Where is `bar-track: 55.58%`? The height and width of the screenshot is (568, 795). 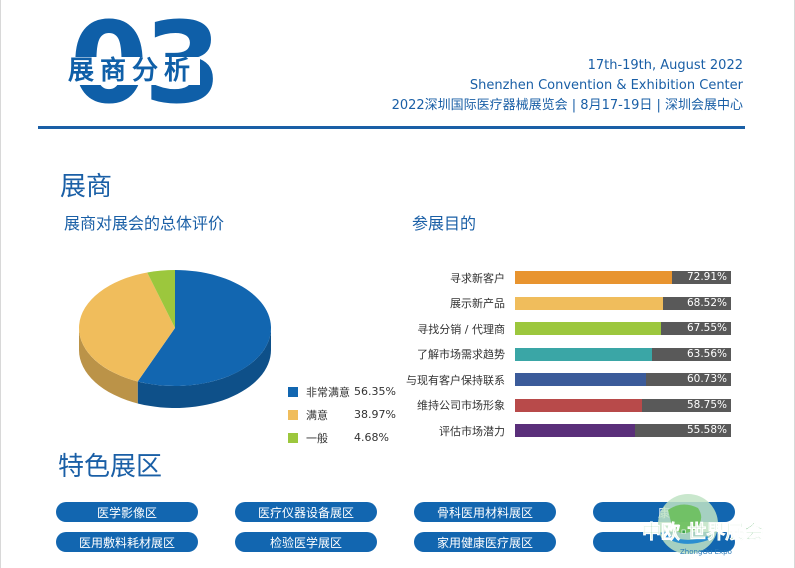 bar-track: 55.58% is located at coordinates (623, 431).